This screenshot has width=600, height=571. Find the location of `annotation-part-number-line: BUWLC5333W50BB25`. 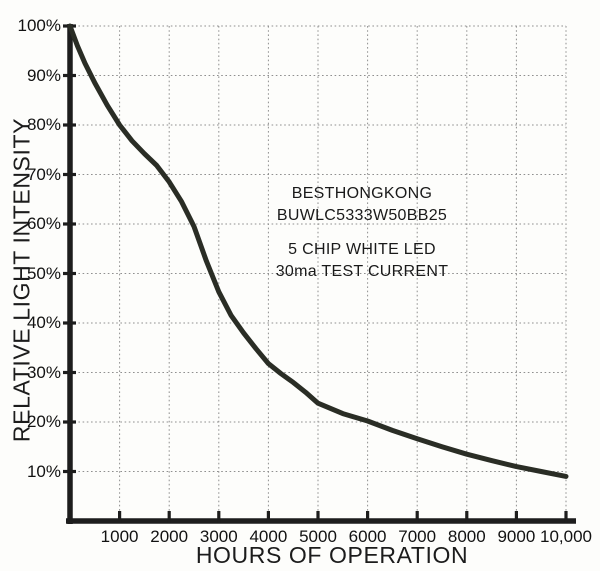

annotation-part-number-line: BUWLC5333W50BB25 is located at coordinates (362, 215).